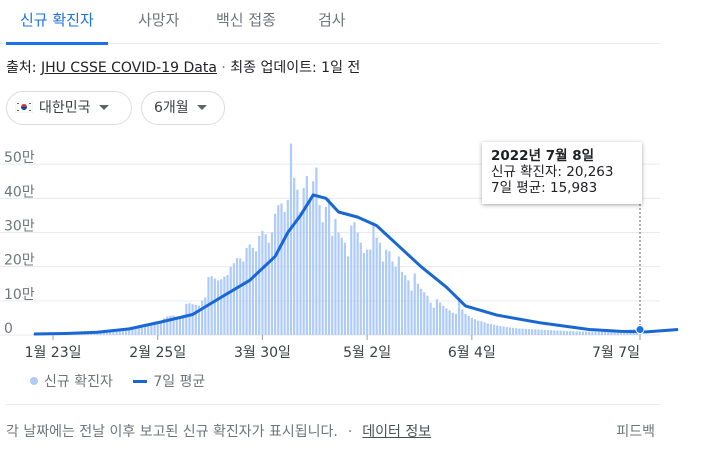 This screenshot has height=453, width=703. I want to click on y-tick-label: 0, so click(8, 329).